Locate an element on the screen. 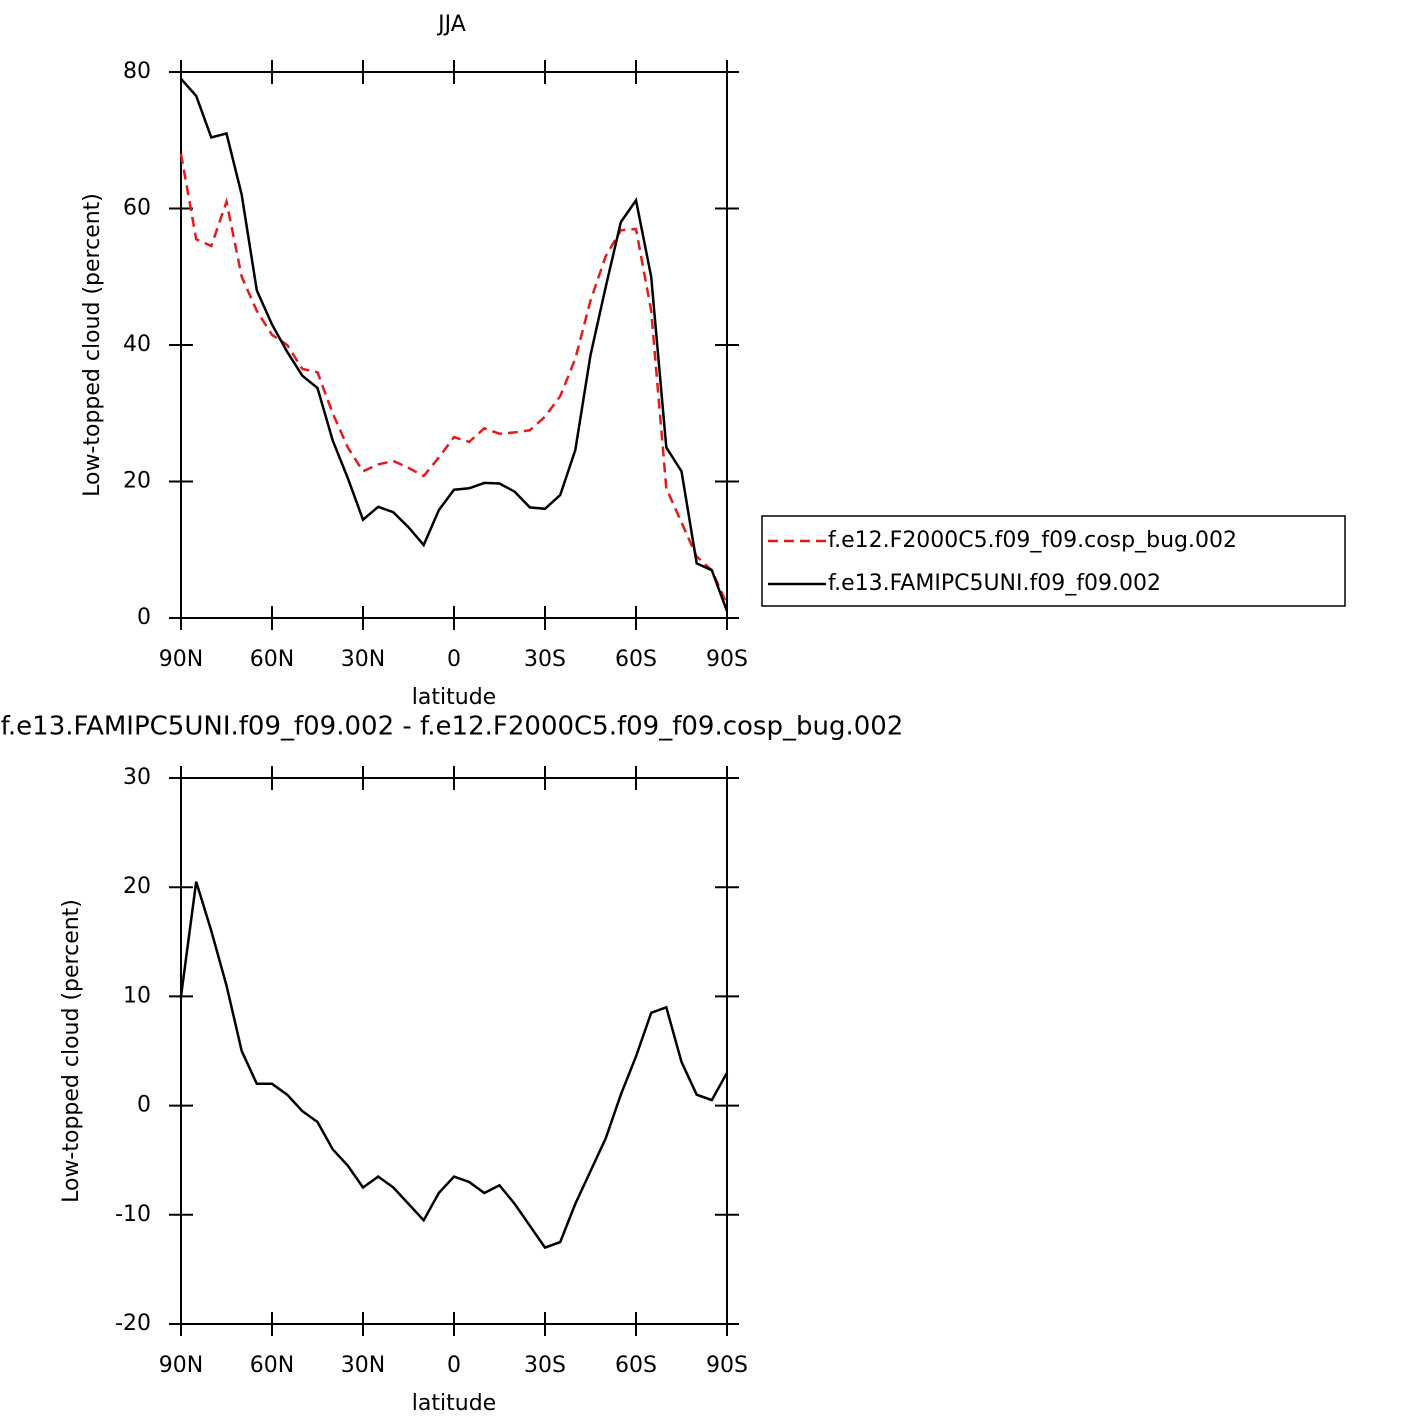  y-tick-label: 40 is located at coordinates (137, 344).